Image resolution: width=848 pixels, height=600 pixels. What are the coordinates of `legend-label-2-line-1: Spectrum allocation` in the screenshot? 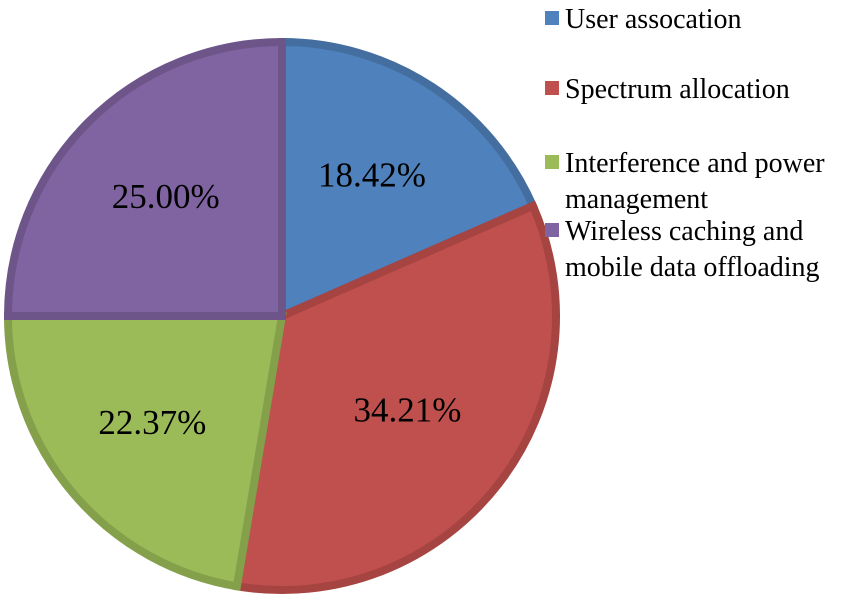 It's located at (677, 89).